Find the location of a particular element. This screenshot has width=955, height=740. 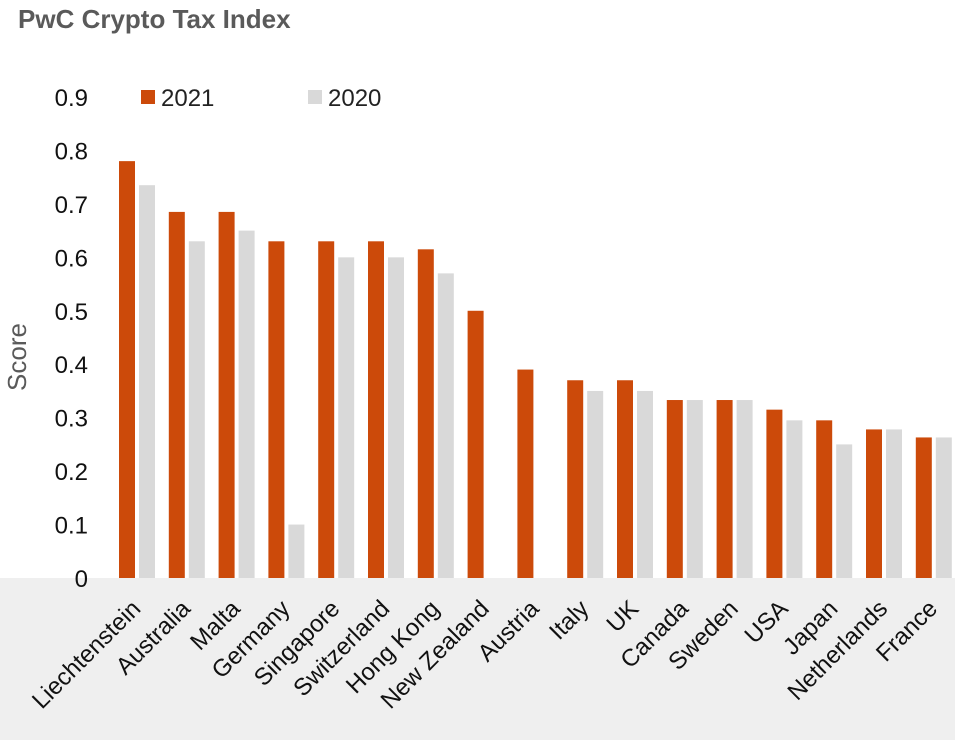

legend-label-2020: 2020 is located at coordinates (354, 98).